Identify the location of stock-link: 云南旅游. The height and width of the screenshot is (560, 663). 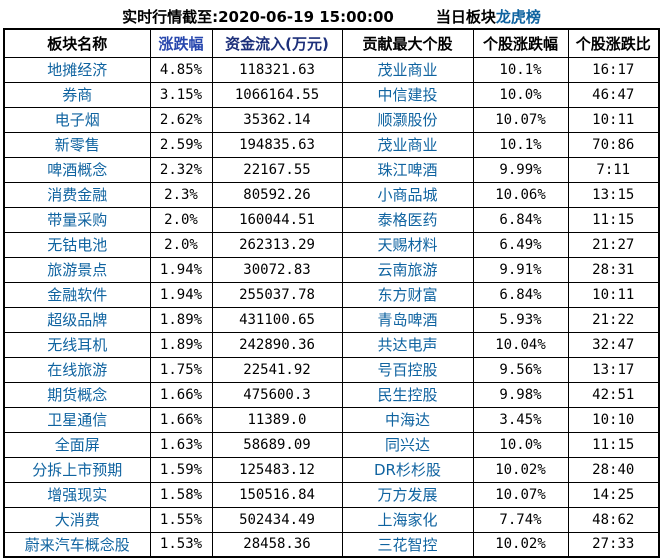
(407, 270).